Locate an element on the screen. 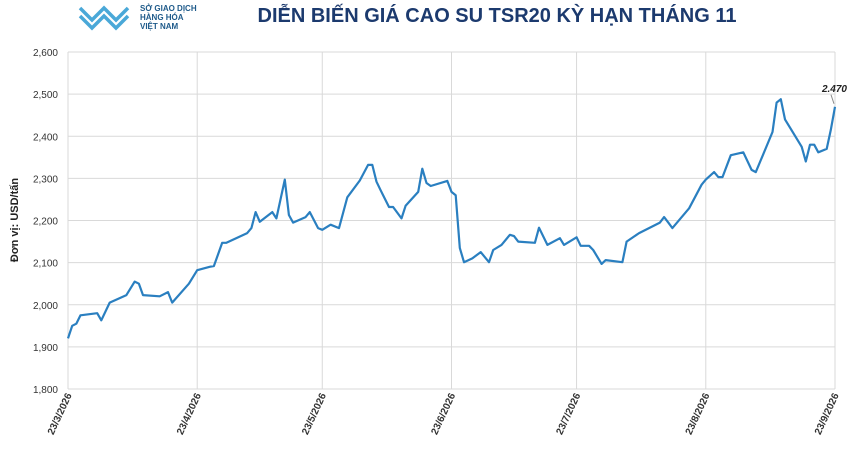 The image size is (850, 464). x-tick-label: 23/6/2026 is located at coordinates (443, 413).